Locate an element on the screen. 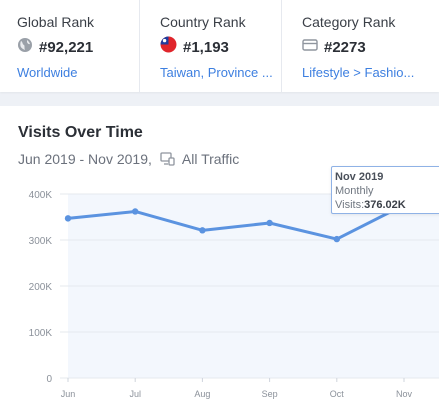  global-rank-value: #92,221 is located at coordinates (66, 47).